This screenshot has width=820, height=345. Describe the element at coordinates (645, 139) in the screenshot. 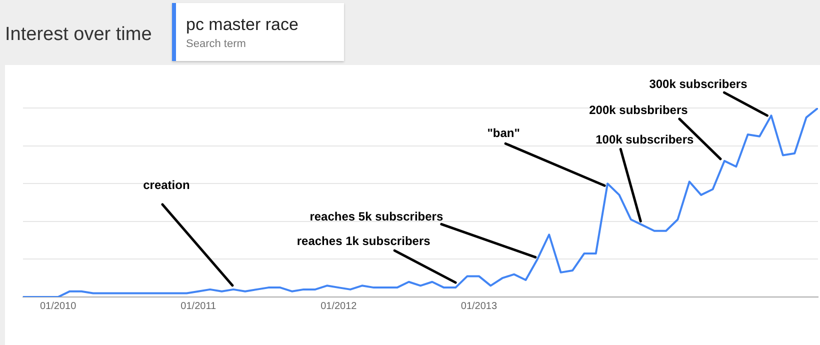

I see `annotation: 100k subscribers` at that location.